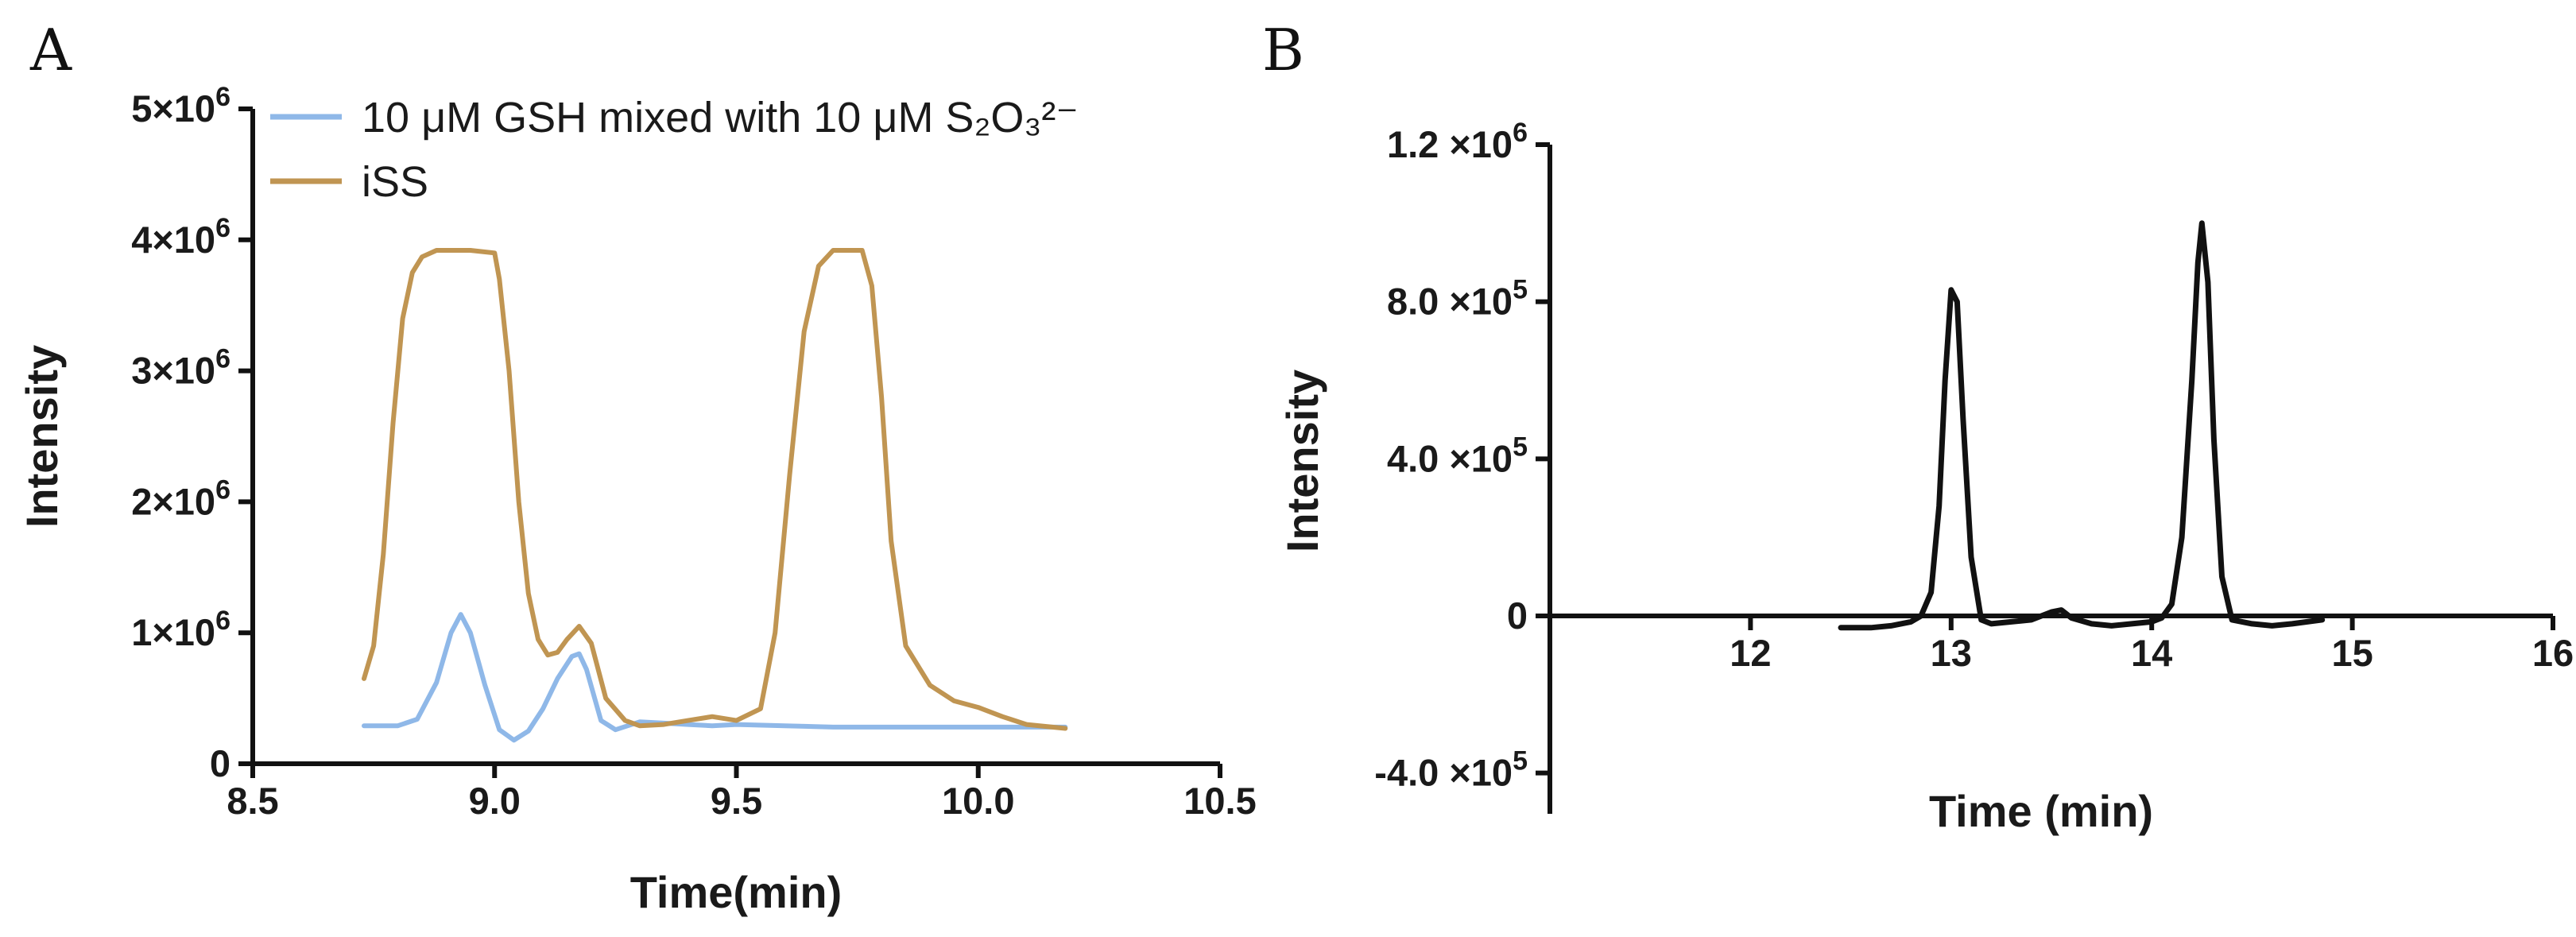 This screenshot has width=2576, height=937. Describe the element at coordinates (192, 433) in the screenshot. I see `panel-a-y-ticks: 0 1×10⁶ 2×10⁶ 3×10⁶ 4×10⁶ 5×10⁶` at that location.